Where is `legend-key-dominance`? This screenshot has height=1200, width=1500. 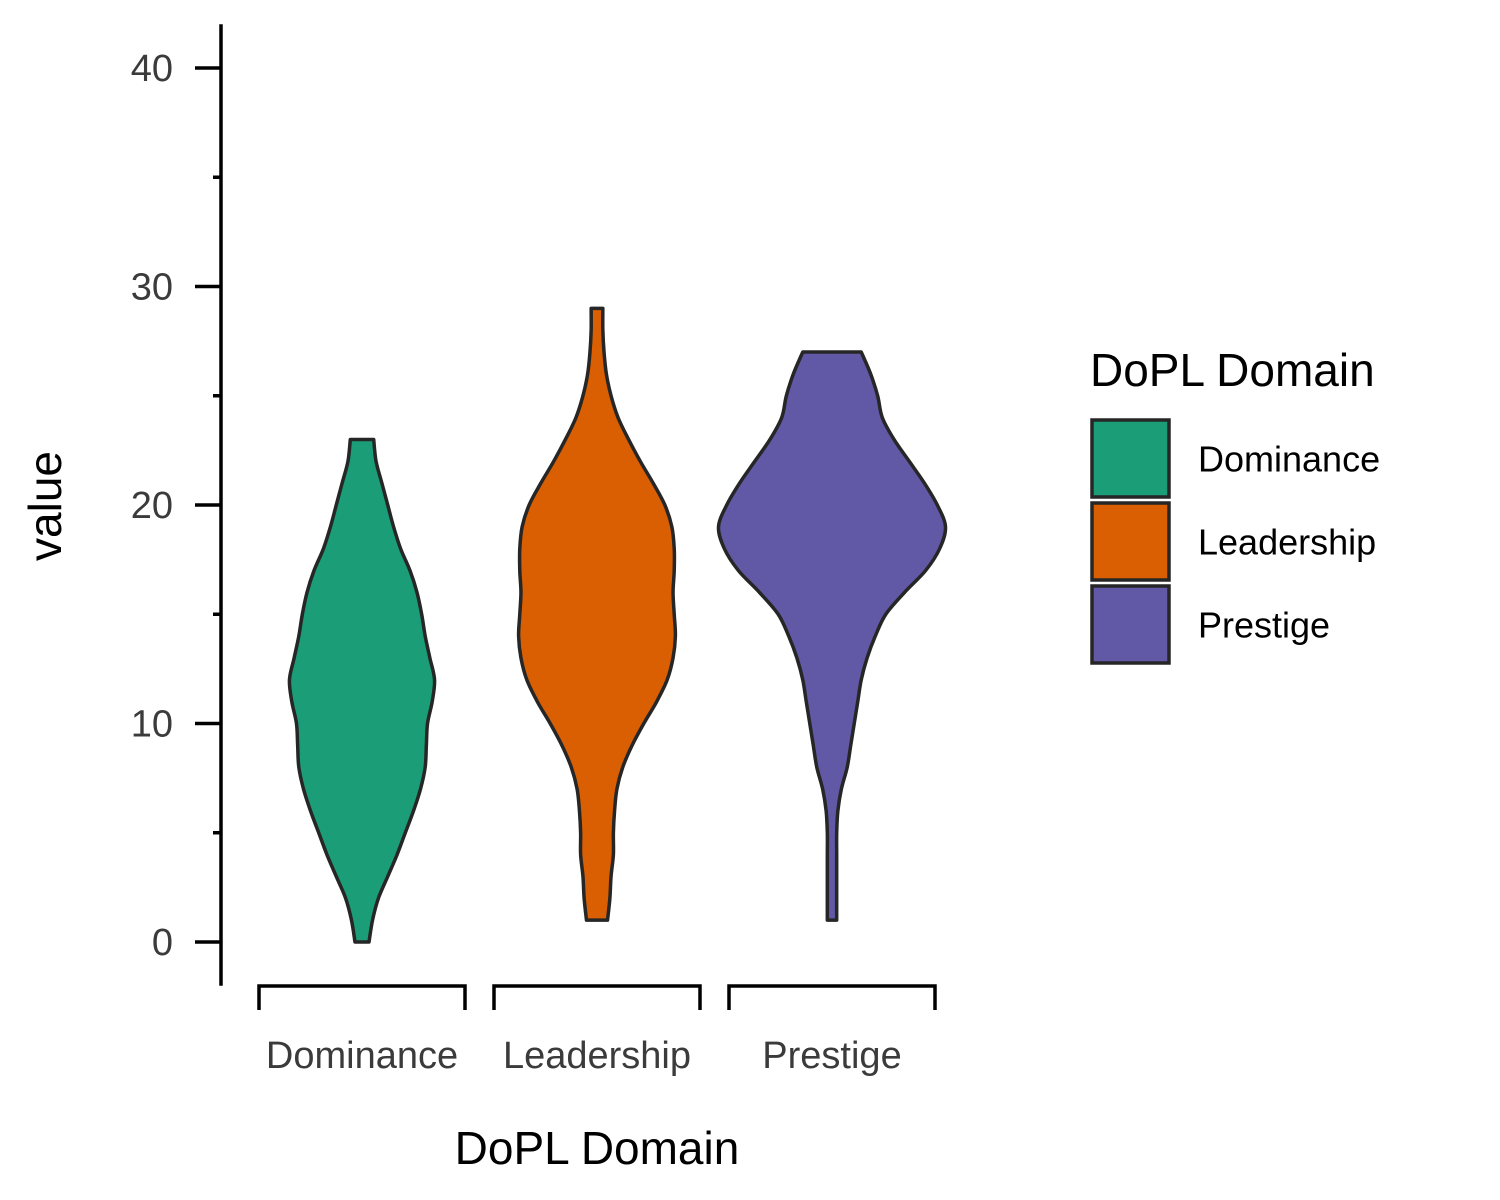
legend-key-dominance is located at coordinates (1130, 458).